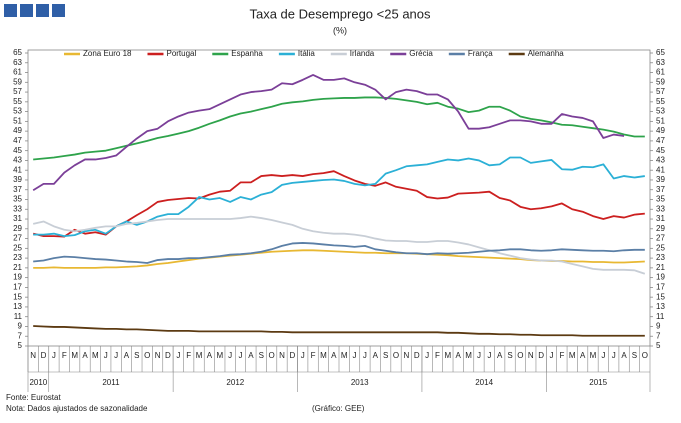 The width and height of the screenshot is (681, 423). What do you see at coordinates (660, 189) in the screenshot?
I see `y2-tick-label: 37` at bounding box center [660, 189].